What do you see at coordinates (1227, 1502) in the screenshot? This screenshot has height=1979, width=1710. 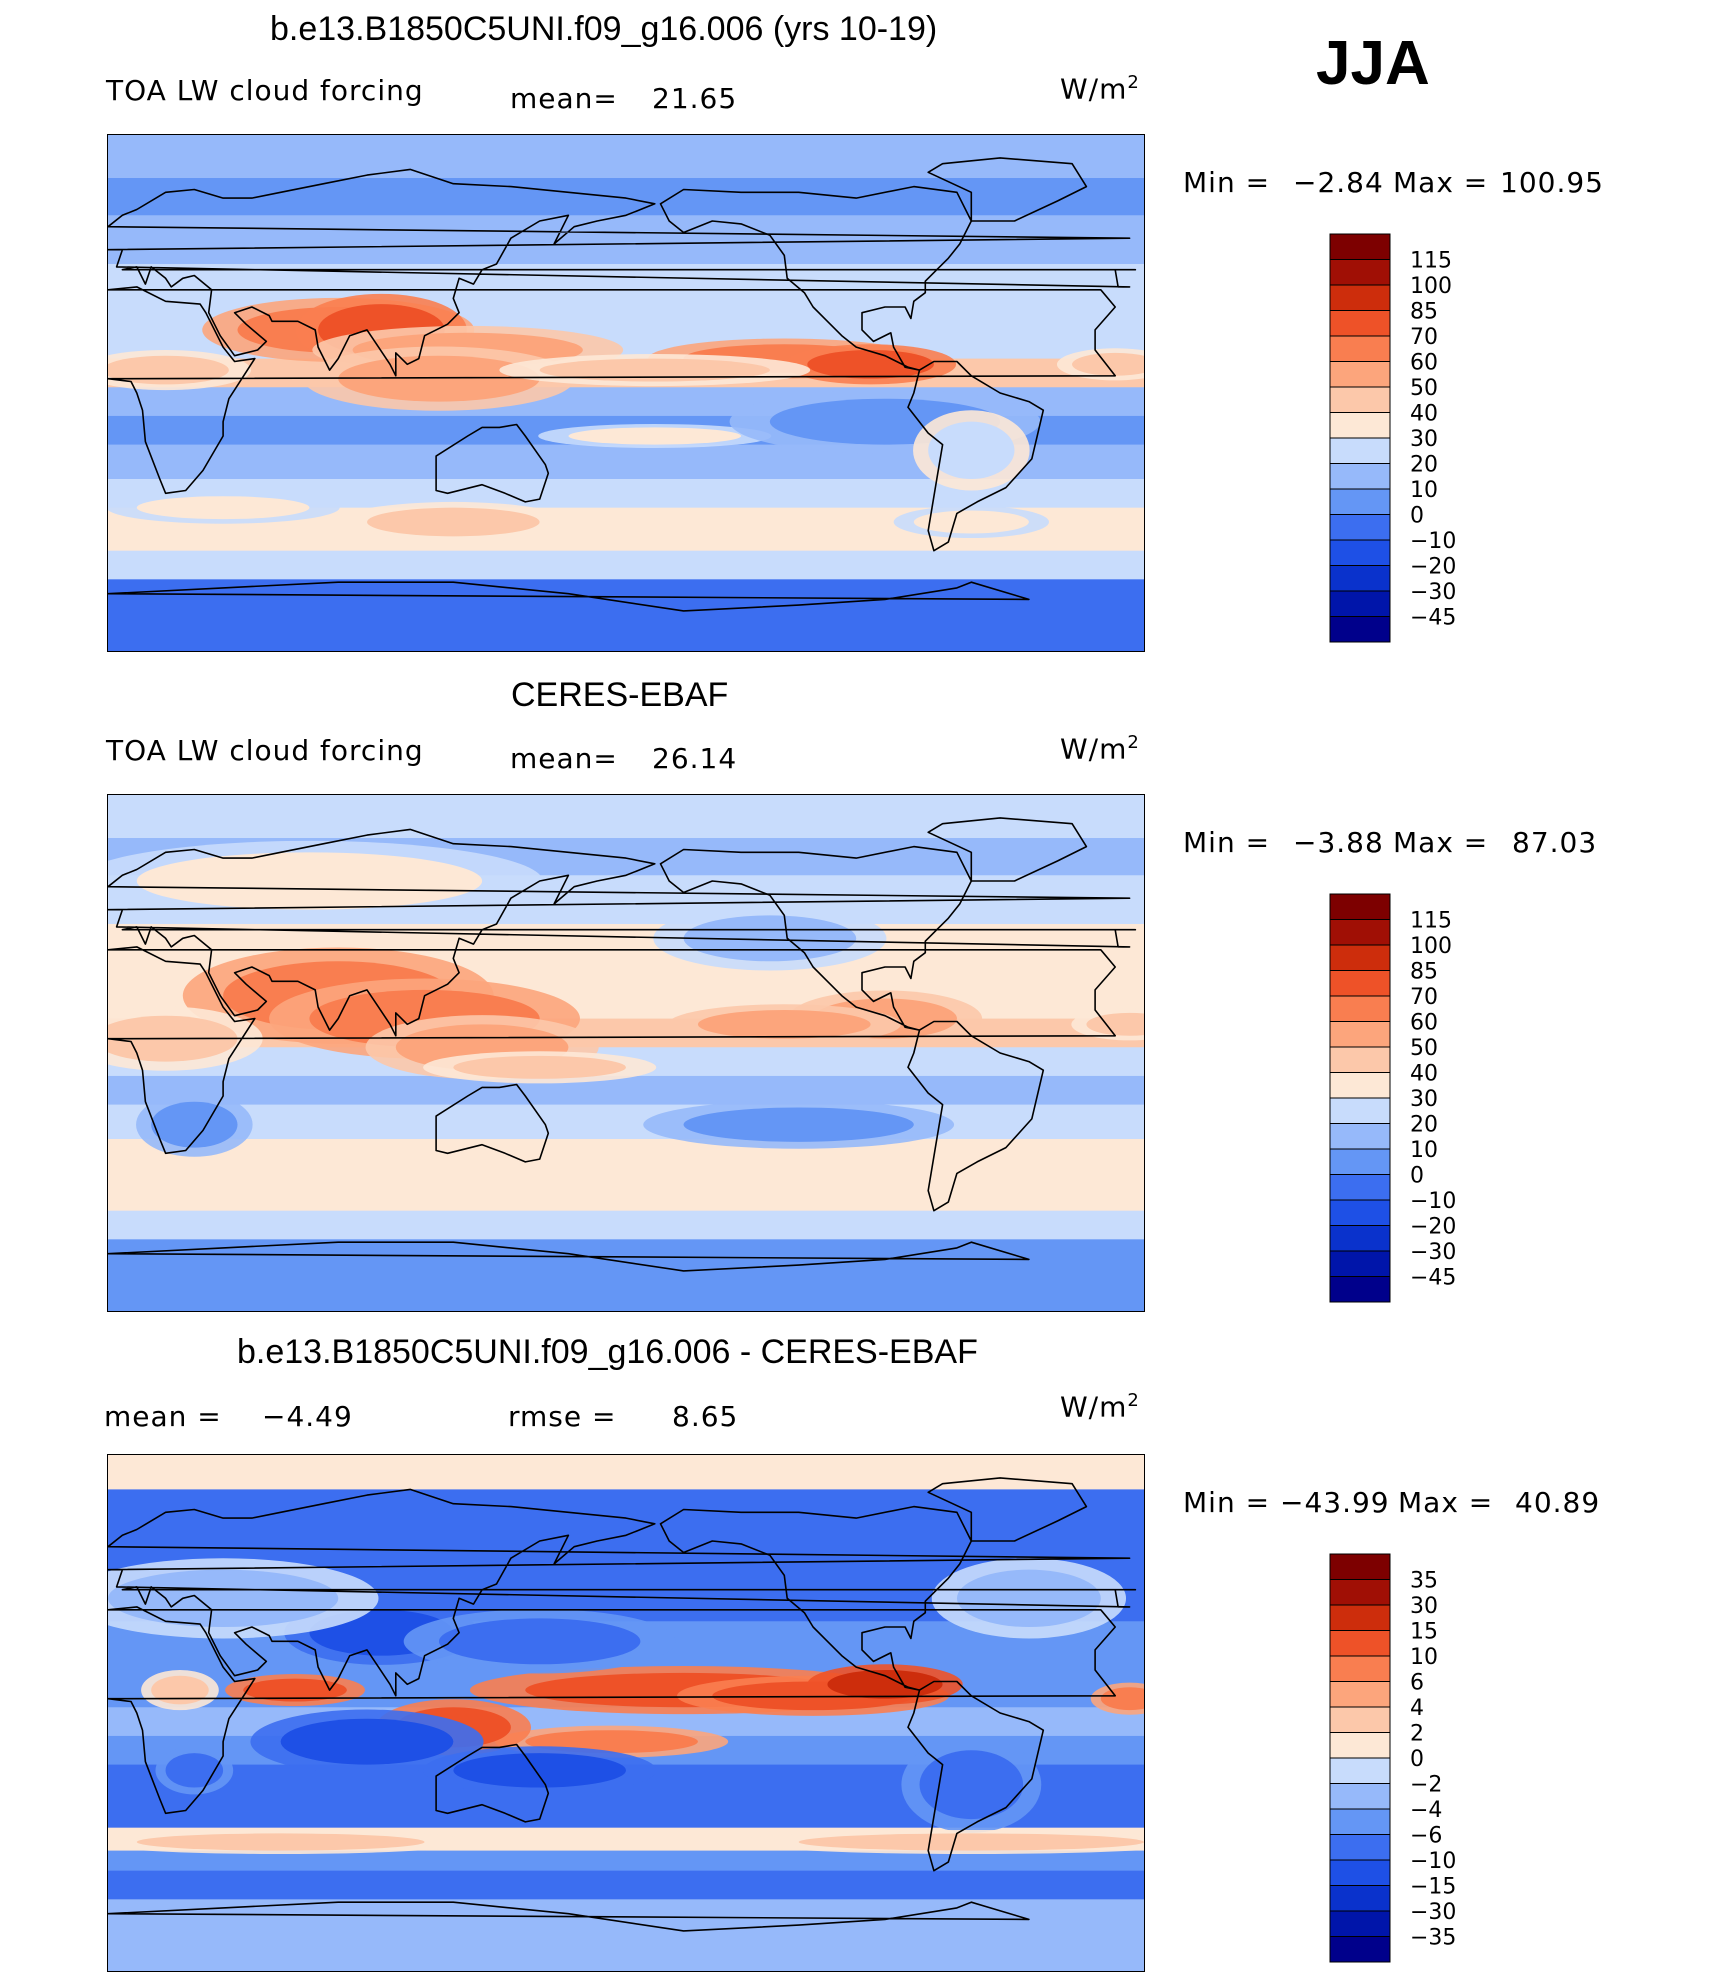 I see `panel-3-min-label: Min =` at bounding box center [1227, 1502].